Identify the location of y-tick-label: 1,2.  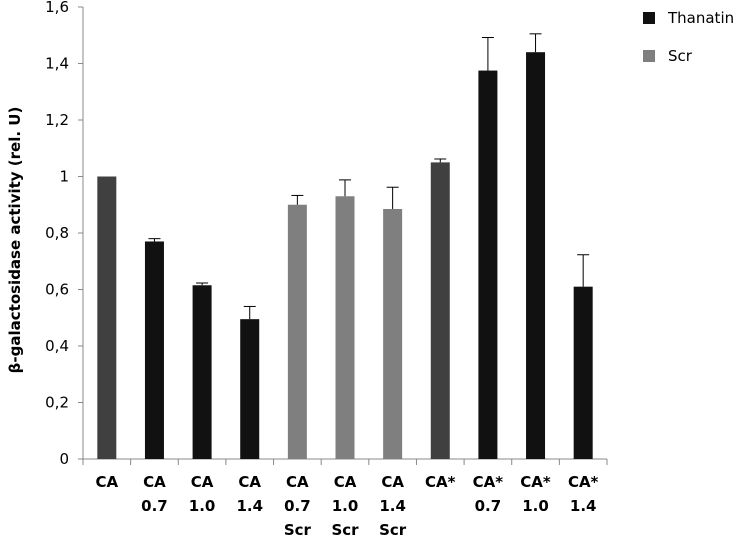
(57, 120).